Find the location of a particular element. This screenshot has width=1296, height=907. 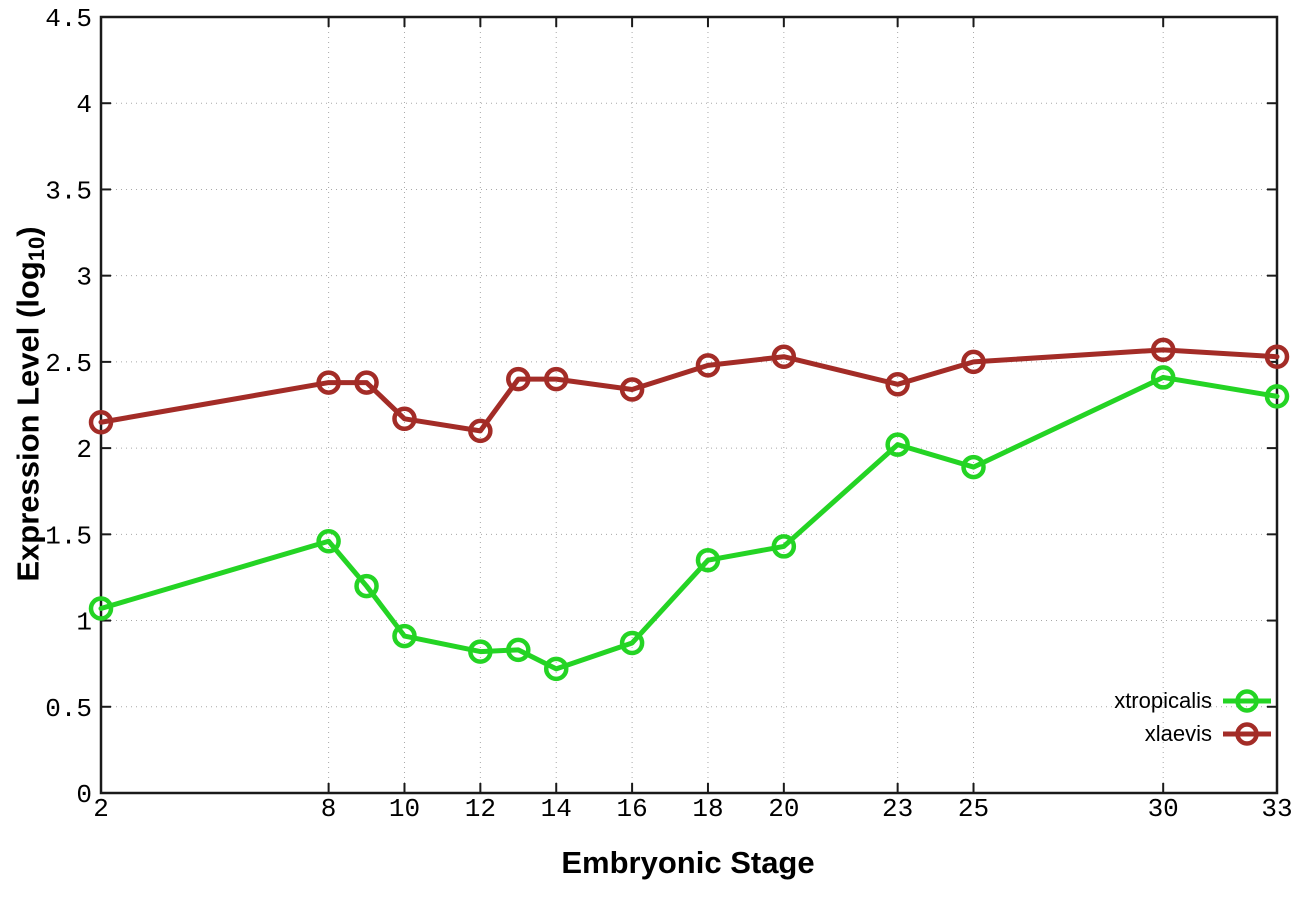

x-tick-label: 8 is located at coordinates (329, 809).